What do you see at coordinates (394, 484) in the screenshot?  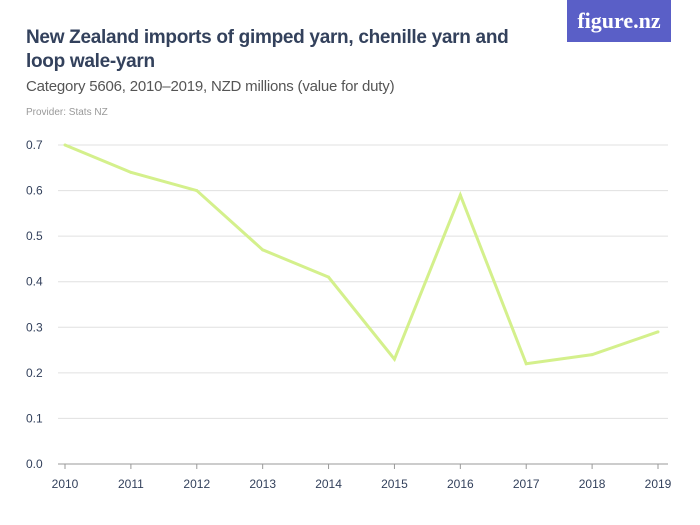 I see `x-tick-label: 2015` at bounding box center [394, 484].